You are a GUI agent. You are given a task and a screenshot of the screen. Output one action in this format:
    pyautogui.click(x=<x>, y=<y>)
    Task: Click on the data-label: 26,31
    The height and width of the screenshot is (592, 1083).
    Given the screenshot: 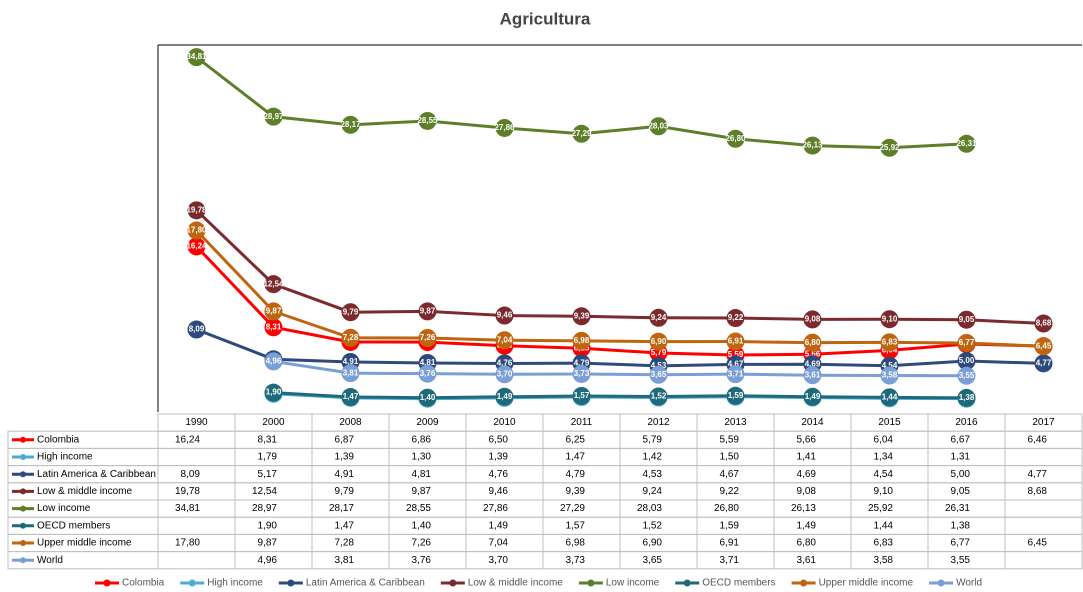 What is the action you would take?
    pyautogui.click(x=966, y=143)
    